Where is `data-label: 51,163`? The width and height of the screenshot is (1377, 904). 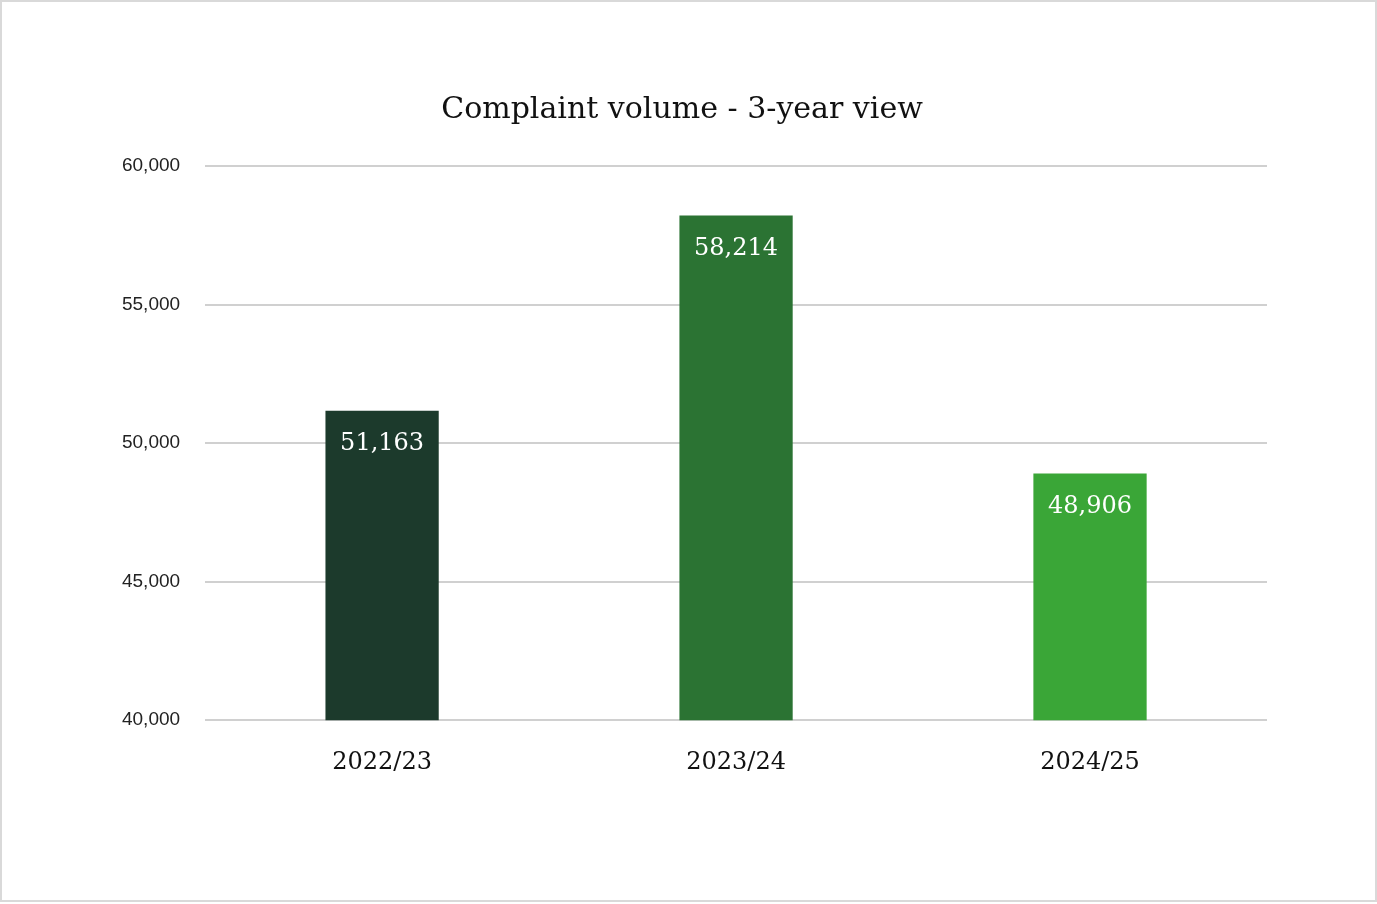 data-label: 51,163 is located at coordinates (382, 442).